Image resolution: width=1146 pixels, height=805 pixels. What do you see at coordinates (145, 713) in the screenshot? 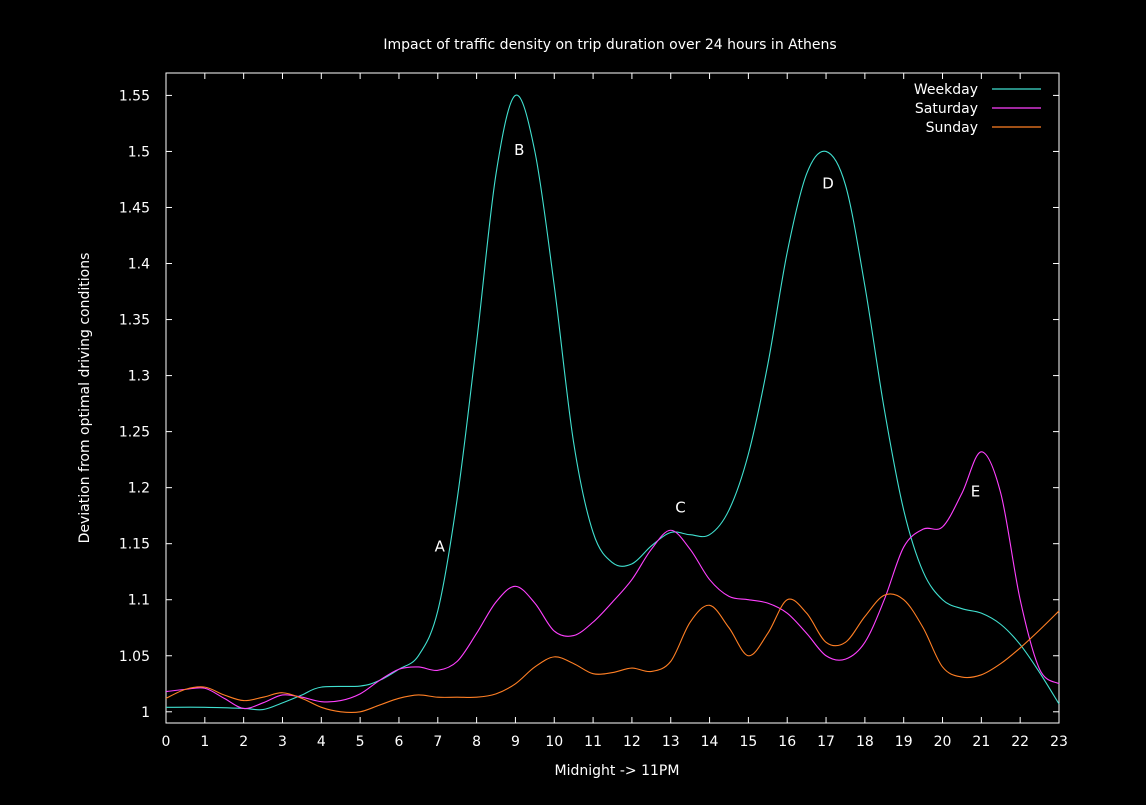
I see `y-tick-label: 1` at bounding box center [145, 713].